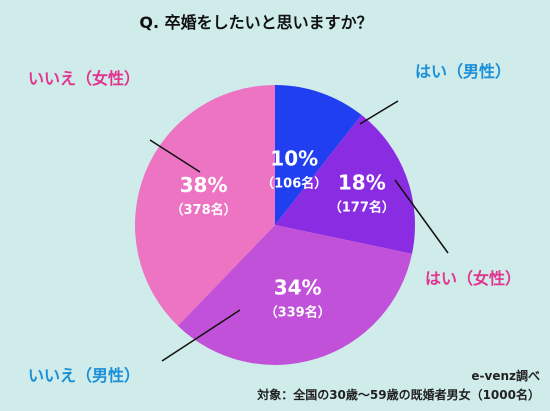  Describe the element at coordinates (294, 158) in the screenshot. I see `slice-yes-male-percent: 10%` at that location.